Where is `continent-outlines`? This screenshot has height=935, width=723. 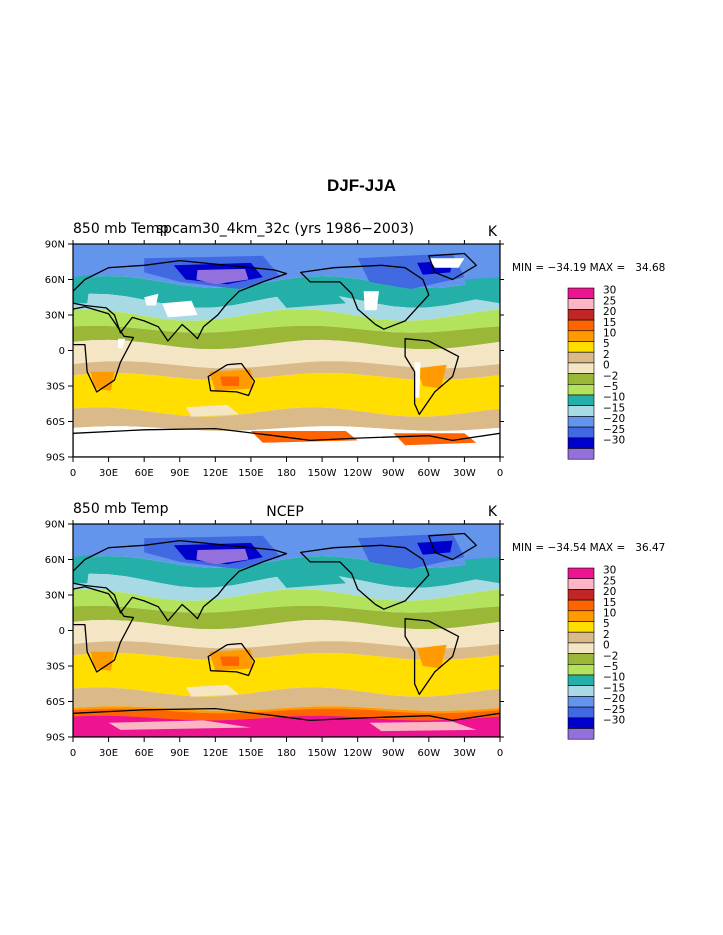
continent-outlines is located at coordinates (286, 634).